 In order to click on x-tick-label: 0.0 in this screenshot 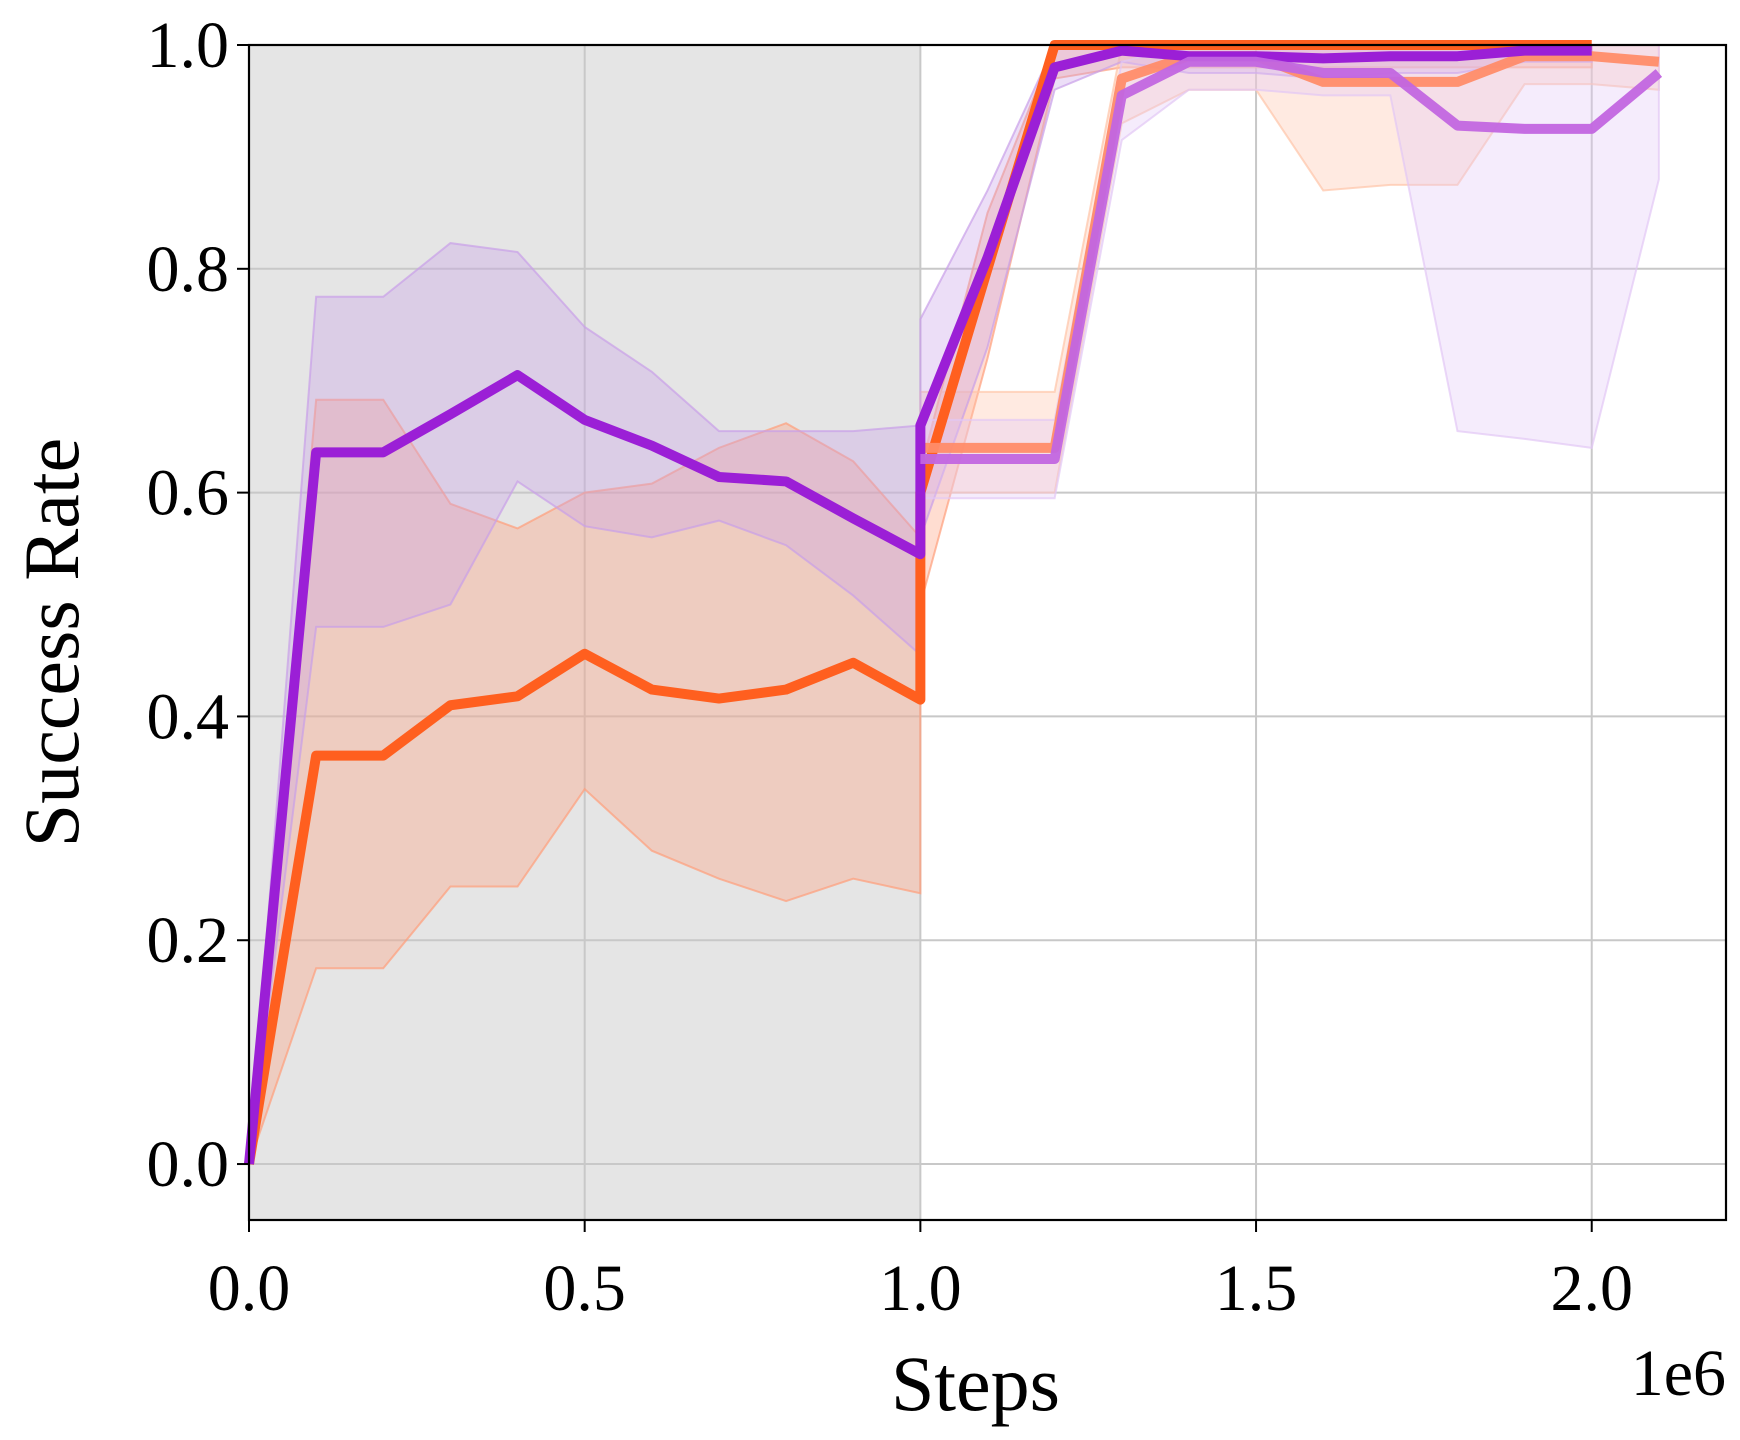, I will do `click(249, 1288)`.